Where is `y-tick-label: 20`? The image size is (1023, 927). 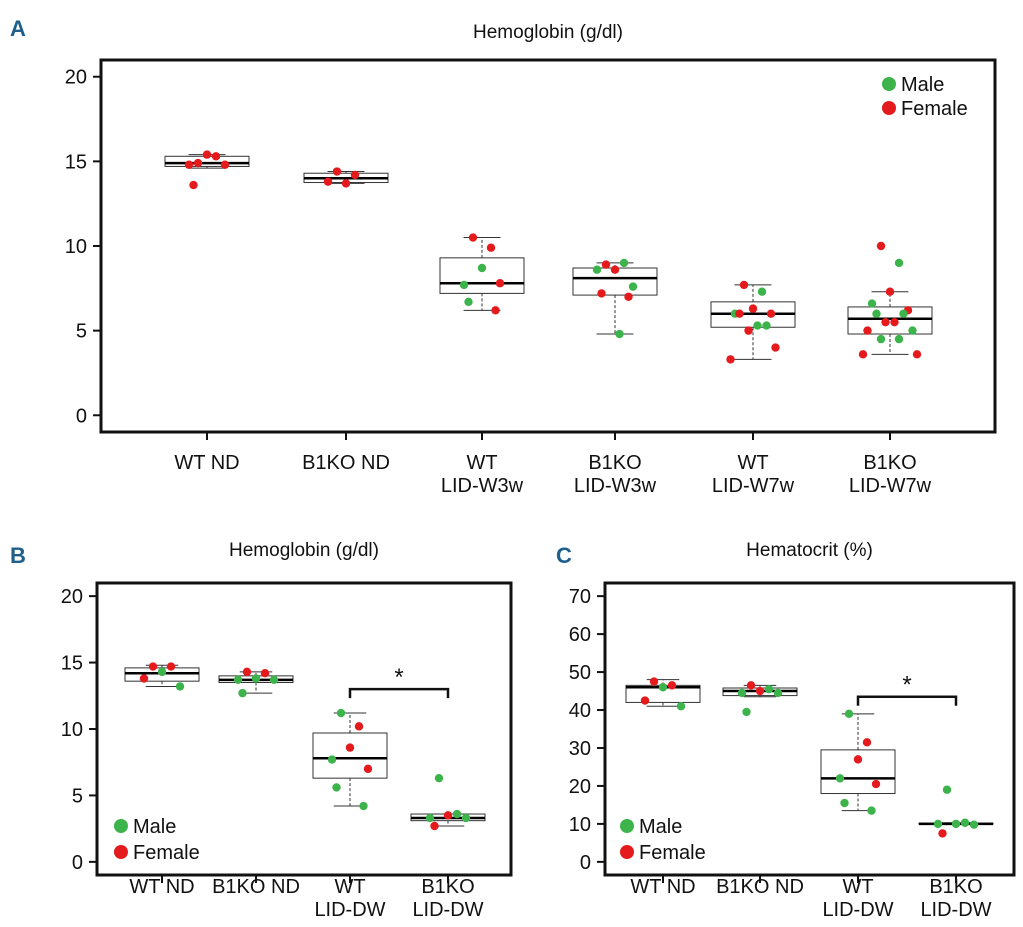 y-tick-label: 20 is located at coordinates (76, 78).